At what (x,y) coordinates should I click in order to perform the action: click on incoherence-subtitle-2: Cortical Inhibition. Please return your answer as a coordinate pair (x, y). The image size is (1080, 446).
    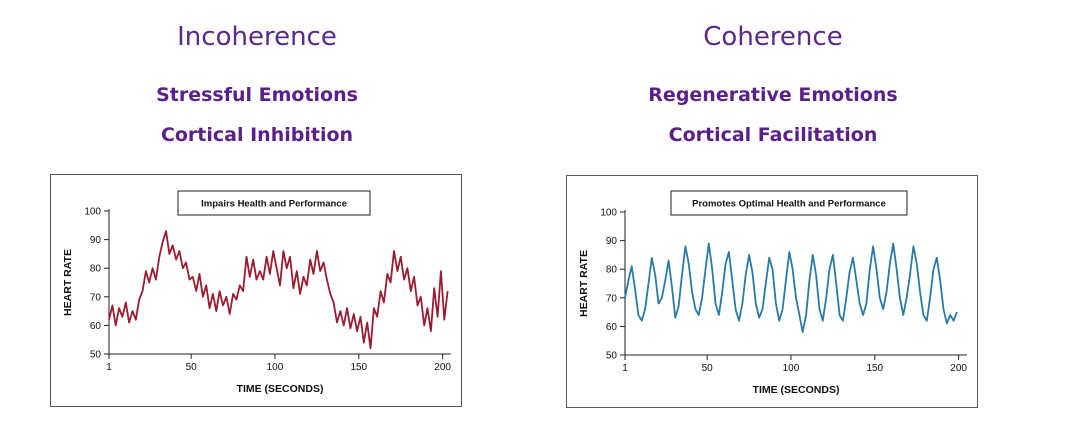
    Looking at the image, I should click on (257, 135).